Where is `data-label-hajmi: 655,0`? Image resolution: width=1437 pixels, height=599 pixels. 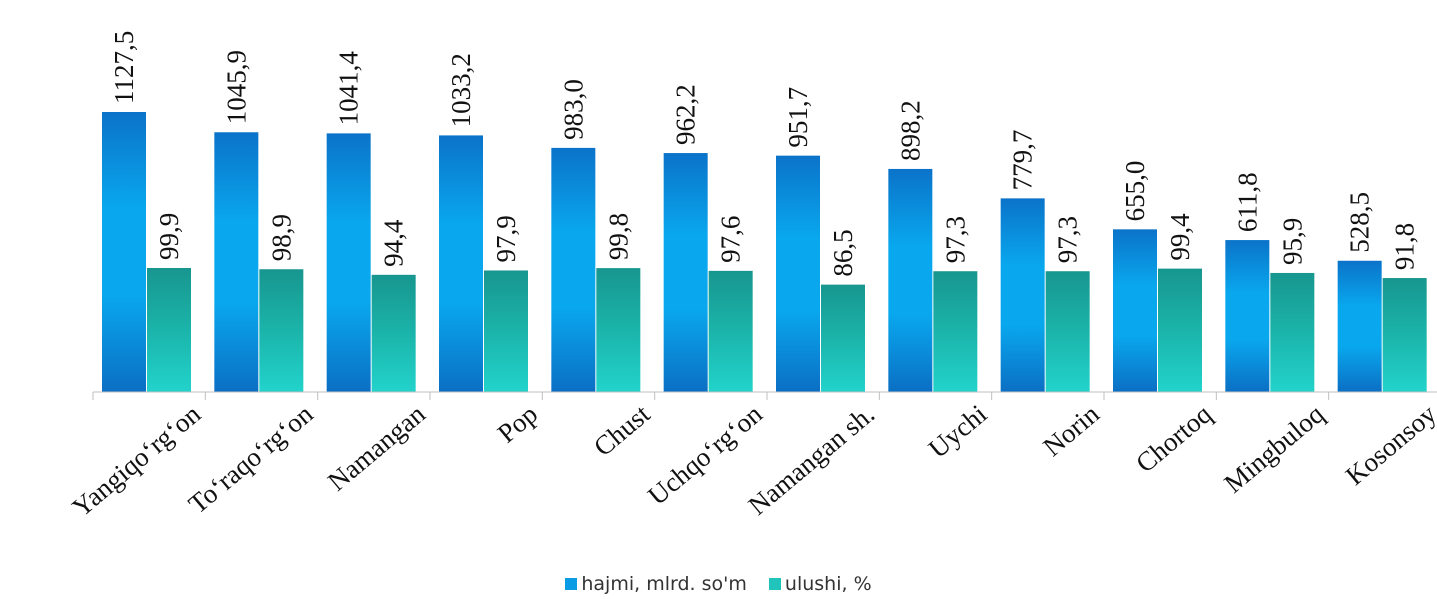
data-label-hajmi: 655,0 is located at coordinates (1135, 191).